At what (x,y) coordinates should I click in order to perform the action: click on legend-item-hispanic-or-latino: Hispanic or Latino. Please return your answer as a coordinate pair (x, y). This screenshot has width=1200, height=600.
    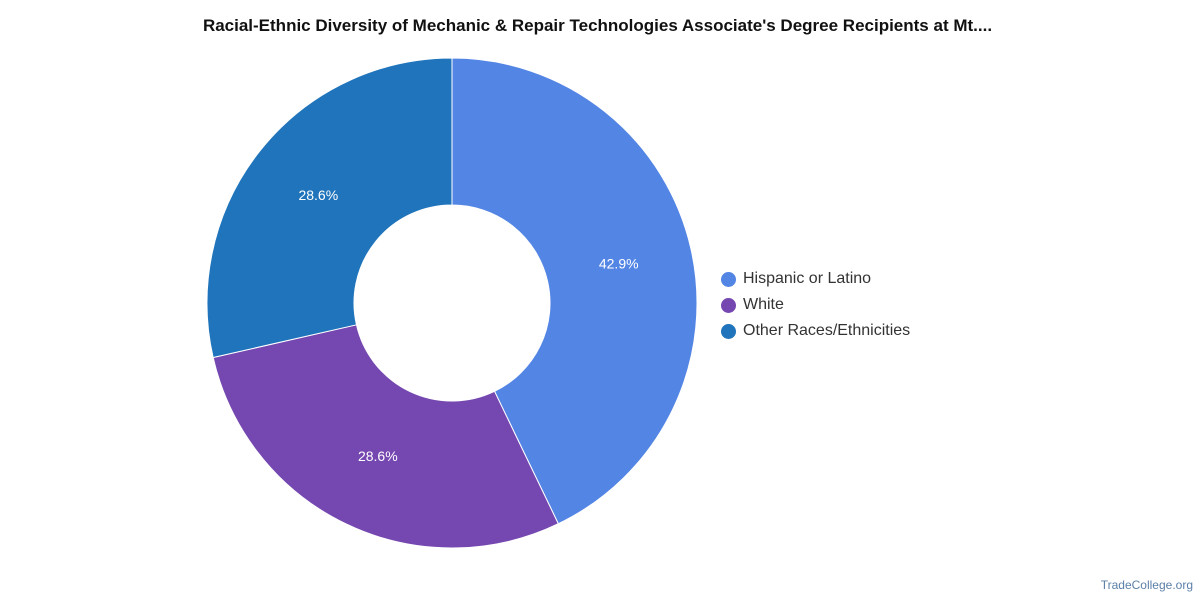
    Looking at the image, I should click on (815, 279).